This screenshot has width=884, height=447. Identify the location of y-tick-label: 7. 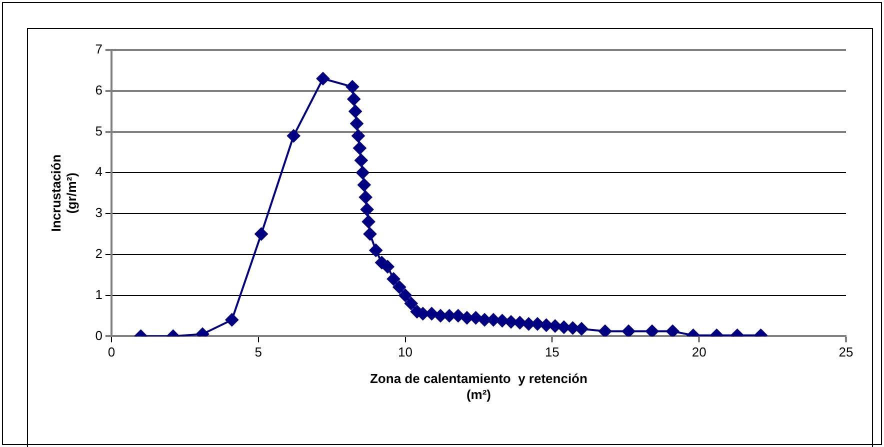
(98, 49).